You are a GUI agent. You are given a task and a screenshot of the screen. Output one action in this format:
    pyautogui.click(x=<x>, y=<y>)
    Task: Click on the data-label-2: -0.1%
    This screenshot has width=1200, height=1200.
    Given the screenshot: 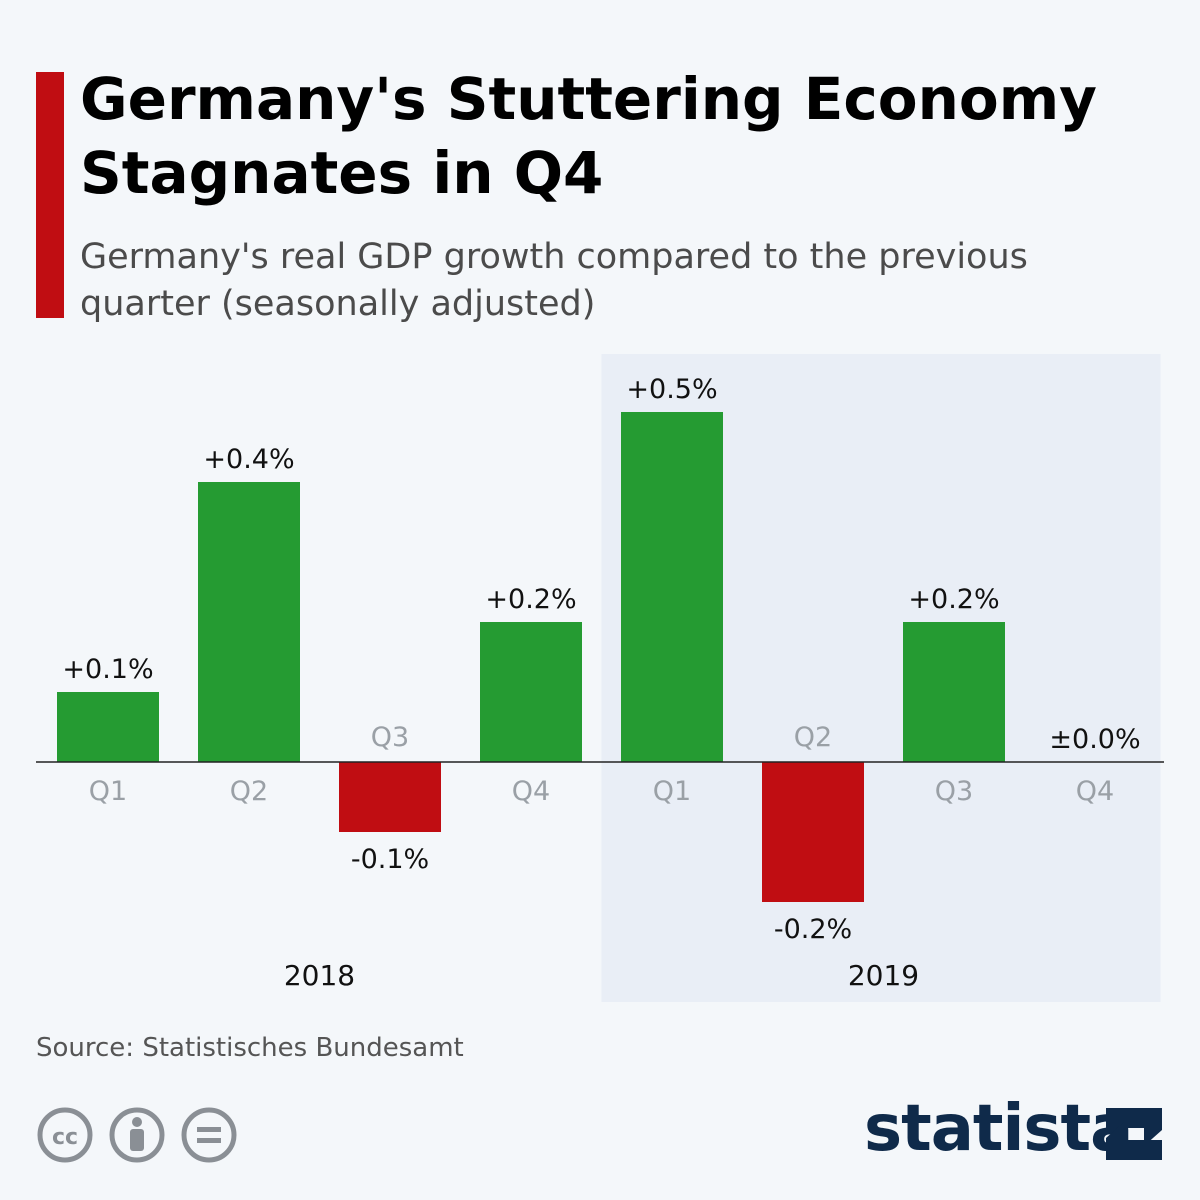 What is the action you would take?
    pyautogui.click(x=390, y=859)
    